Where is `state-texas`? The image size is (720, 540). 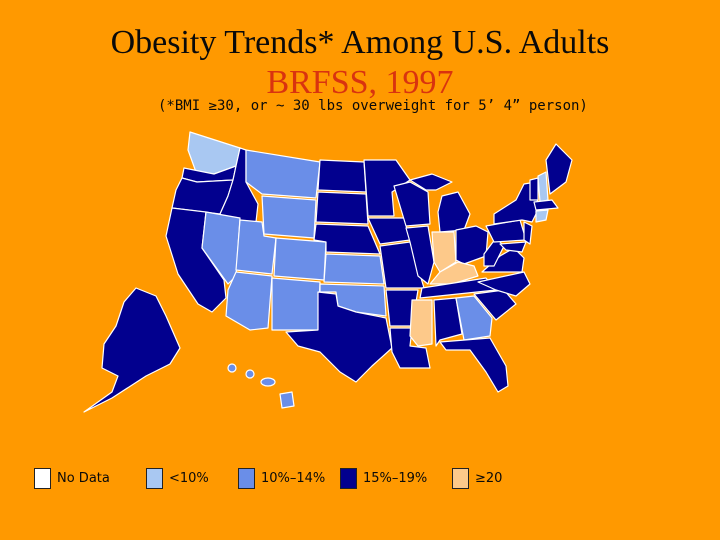 state-texas is located at coordinates (339, 337).